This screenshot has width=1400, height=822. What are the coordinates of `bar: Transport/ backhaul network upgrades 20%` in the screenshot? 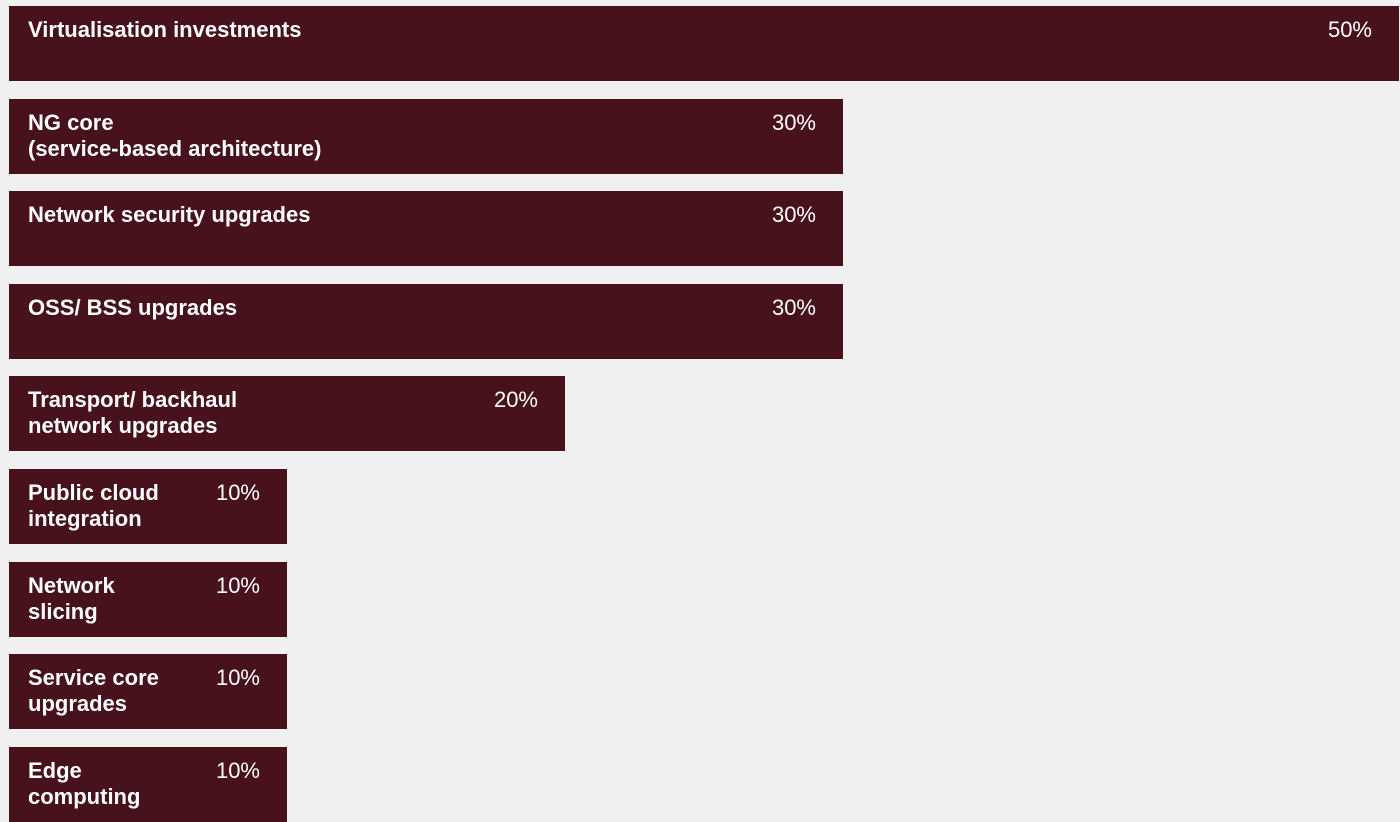 It's located at (287, 413).